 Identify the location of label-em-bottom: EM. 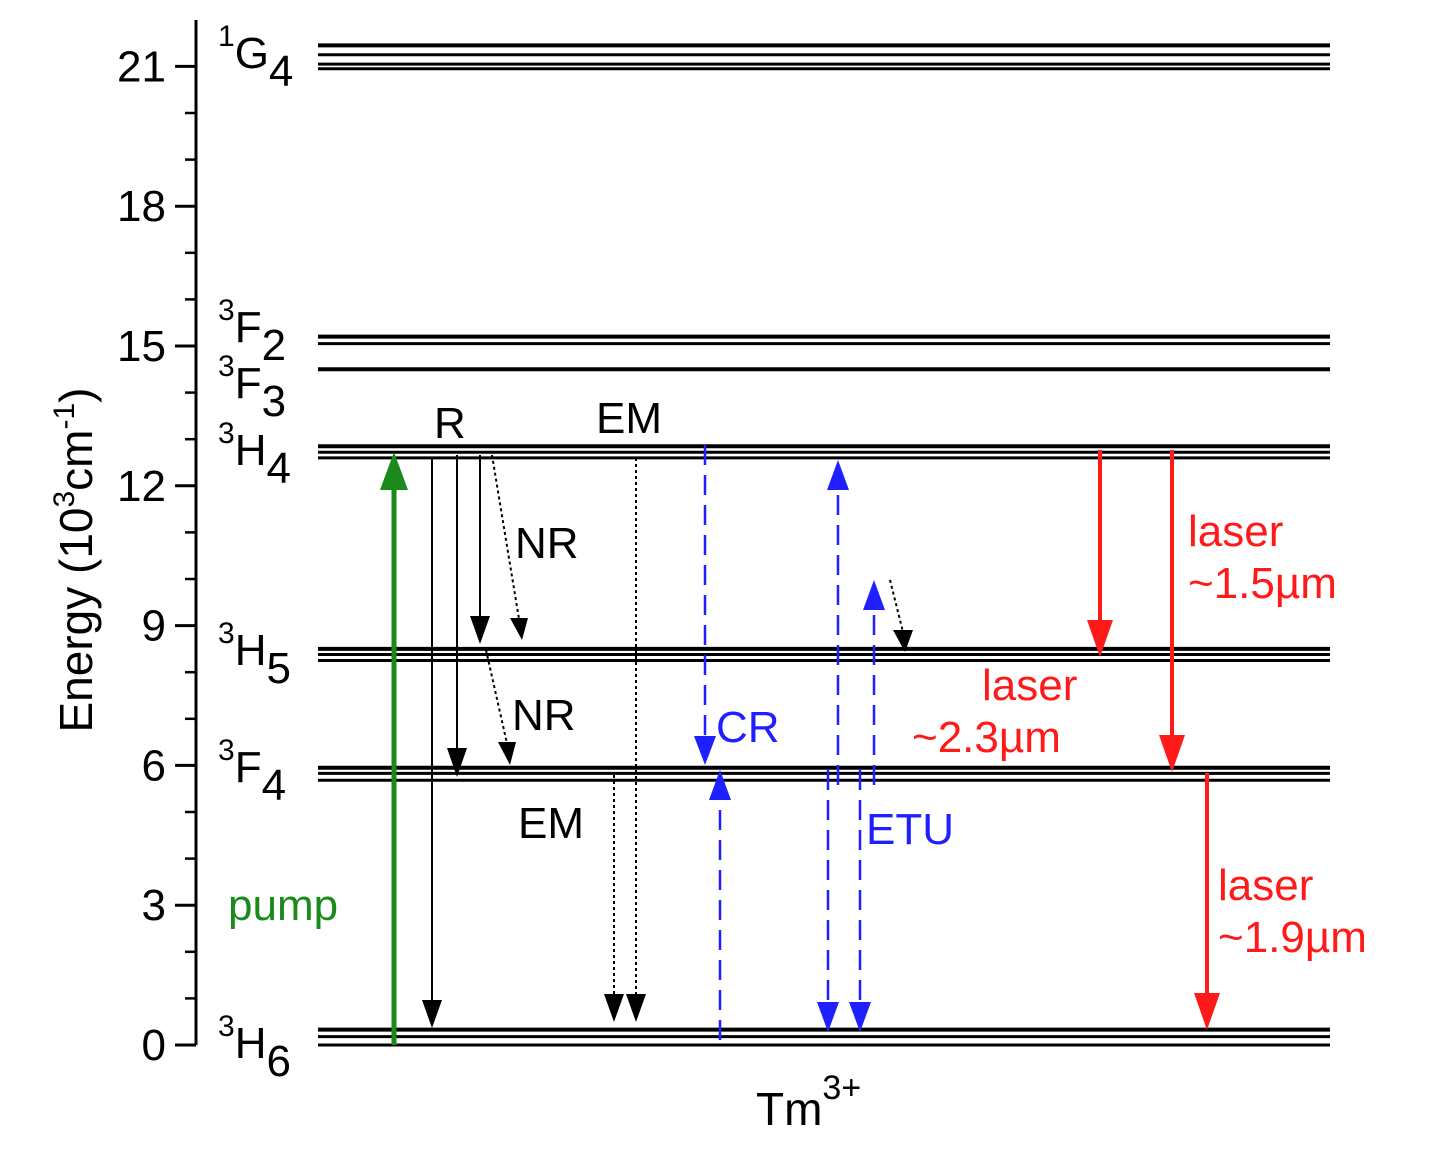
(551, 823).